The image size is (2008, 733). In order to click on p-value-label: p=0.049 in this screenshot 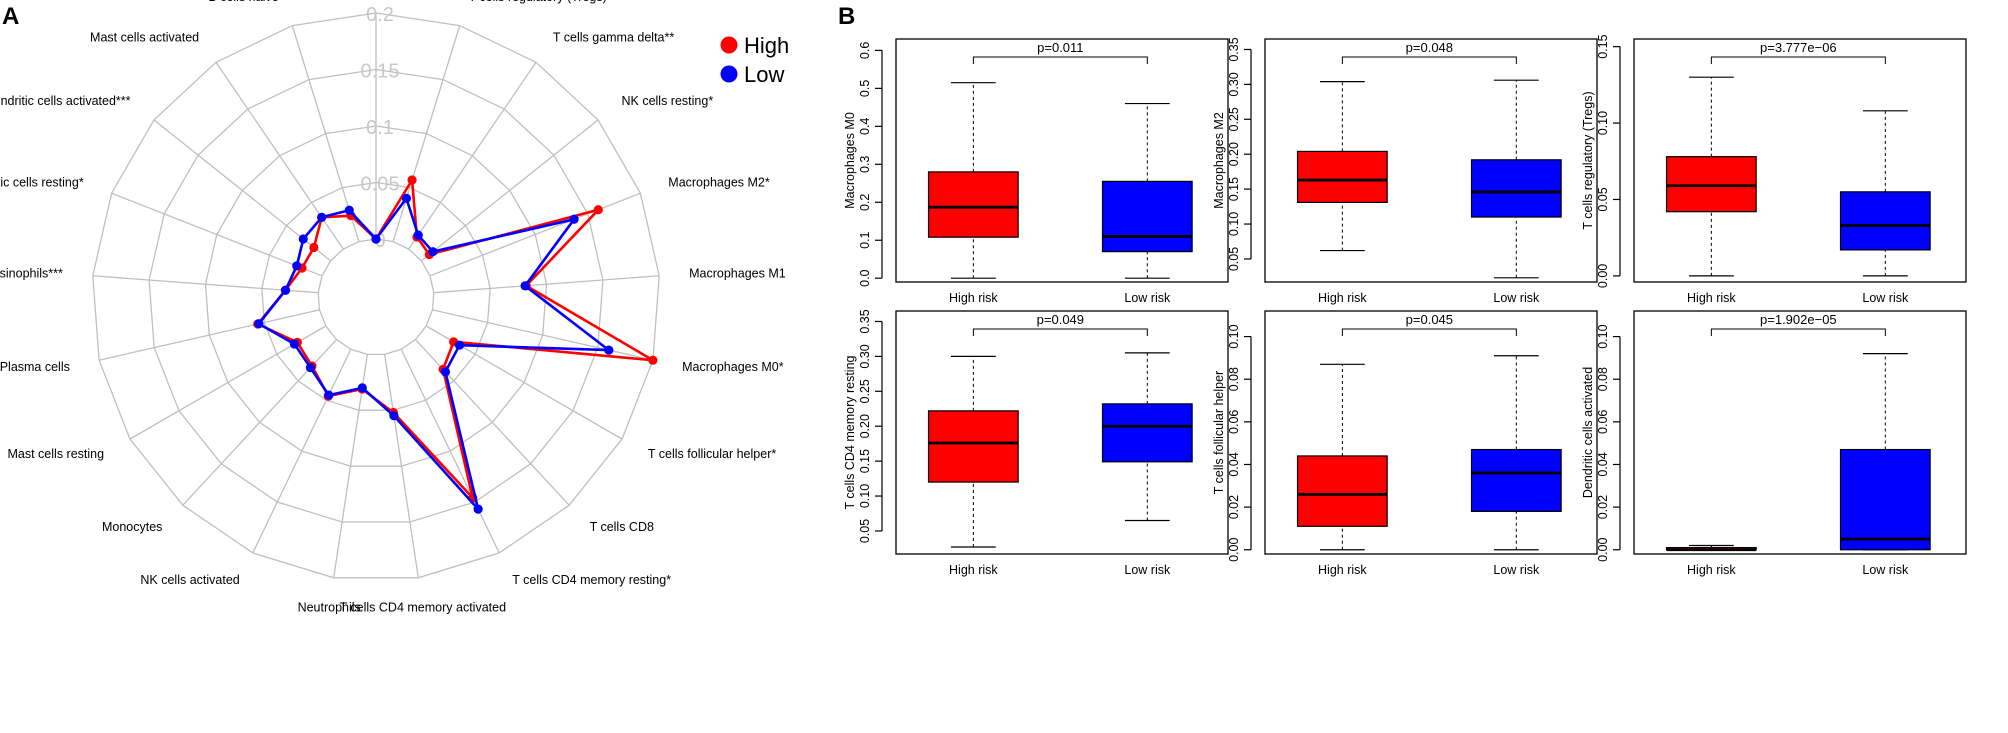, I will do `click(1060, 319)`.